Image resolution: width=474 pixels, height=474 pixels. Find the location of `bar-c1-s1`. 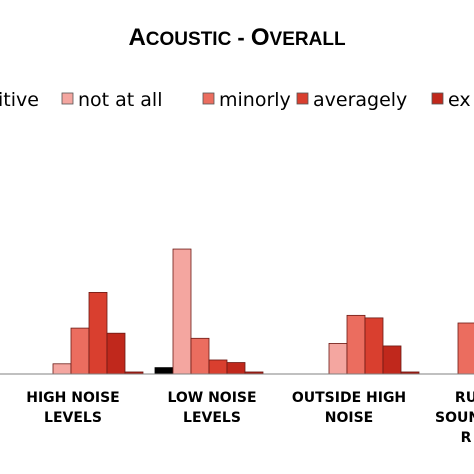

bar-c1-s1 is located at coordinates (182, 311).